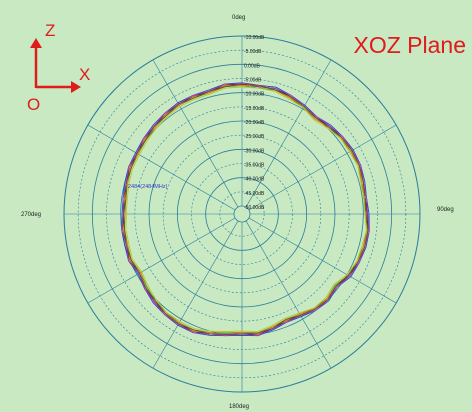 Image resolution: width=472 pixels, height=412 pixels. What do you see at coordinates (254, 208) in the screenshot?
I see `radial-tick-label: -50.00dB` at bounding box center [254, 208].